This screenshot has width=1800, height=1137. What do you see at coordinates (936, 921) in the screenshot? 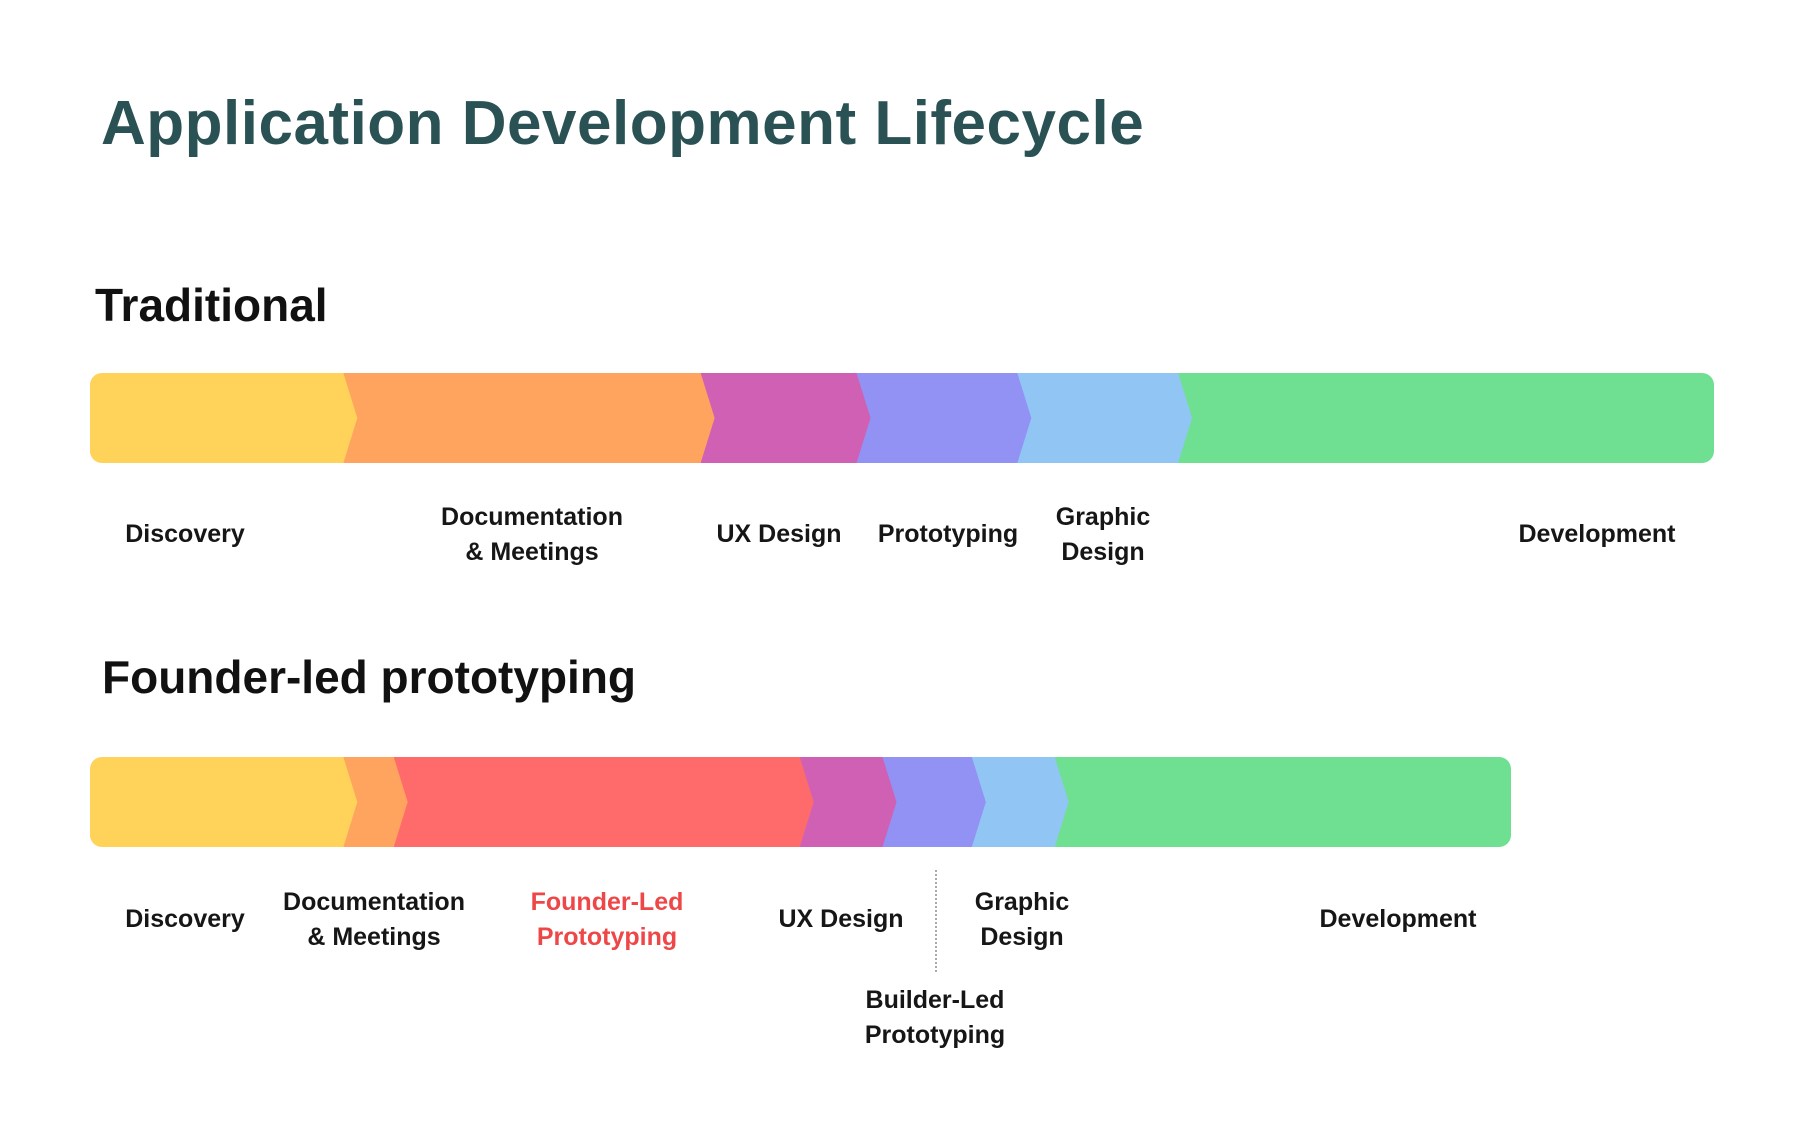
I see `builder-led-divider-line` at bounding box center [936, 921].